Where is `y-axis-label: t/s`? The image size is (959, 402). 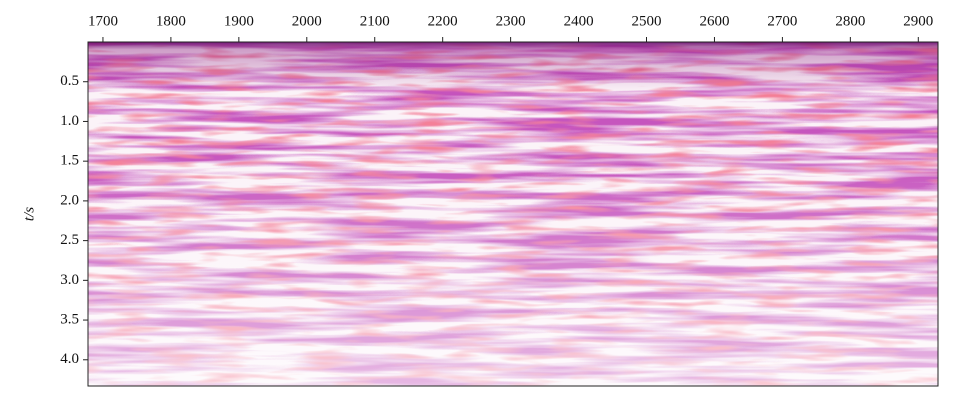 y-axis-label: t/s is located at coordinates (29, 214).